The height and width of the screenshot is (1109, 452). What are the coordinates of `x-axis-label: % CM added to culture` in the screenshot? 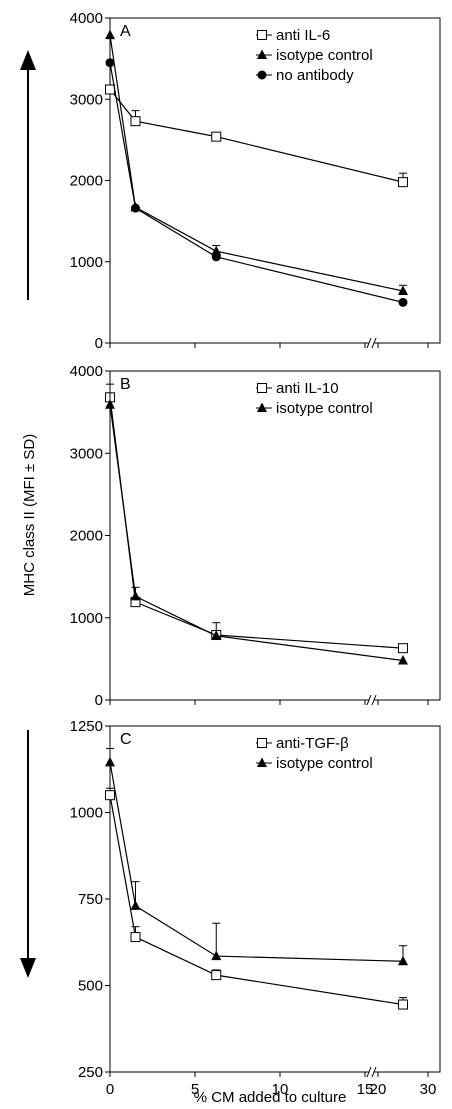 It's located at (270, 1097).